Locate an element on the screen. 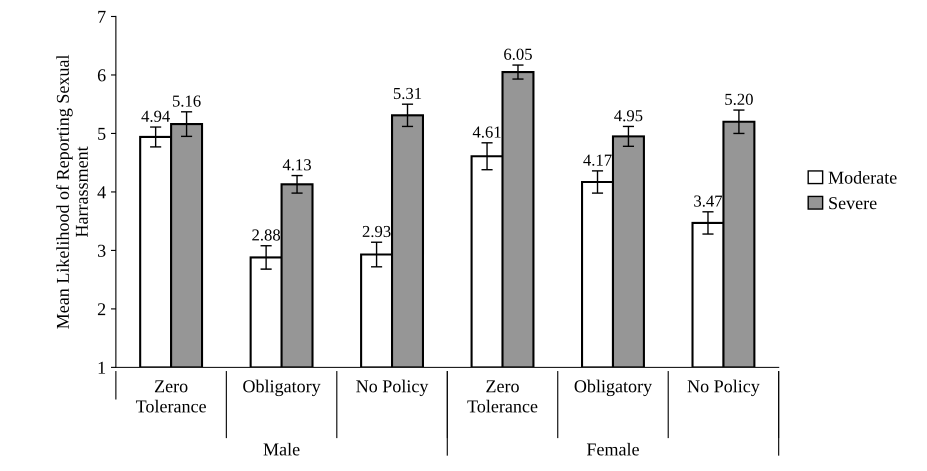  y-tick-label: 4 is located at coordinates (101, 192).